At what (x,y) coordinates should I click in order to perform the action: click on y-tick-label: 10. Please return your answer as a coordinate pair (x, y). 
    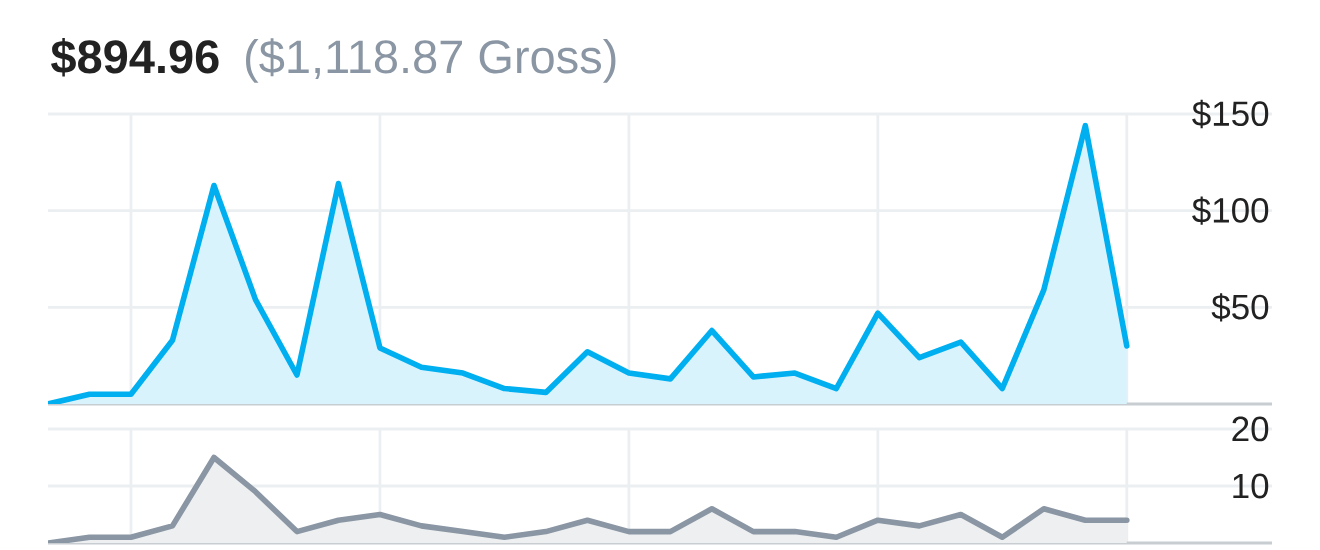
    Looking at the image, I should click on (1251, 486).